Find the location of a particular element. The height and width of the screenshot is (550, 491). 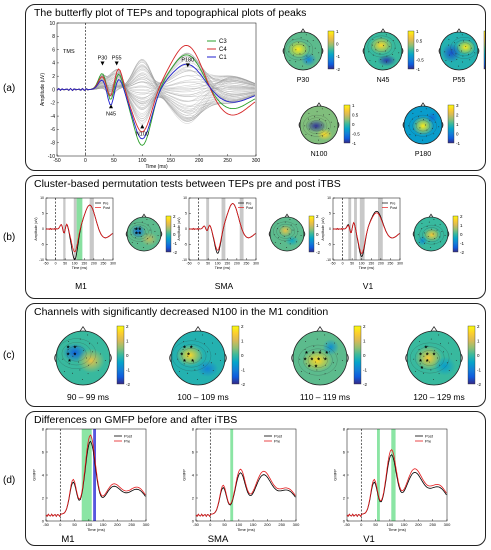

gmfp-plot-0-xtick-label: 250 is located at coordinates (131, 524).